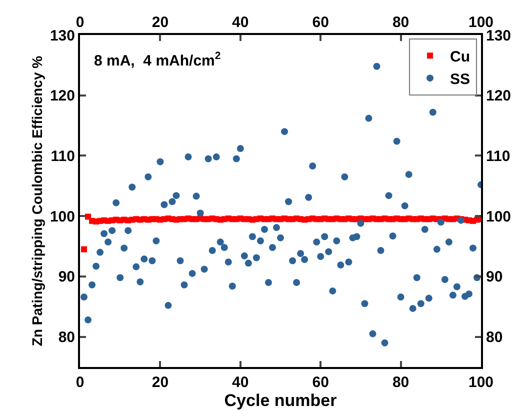 The height and width of the screenshot is (417, 531). I want to click on y-tick-label: 90, so click(66, 277).